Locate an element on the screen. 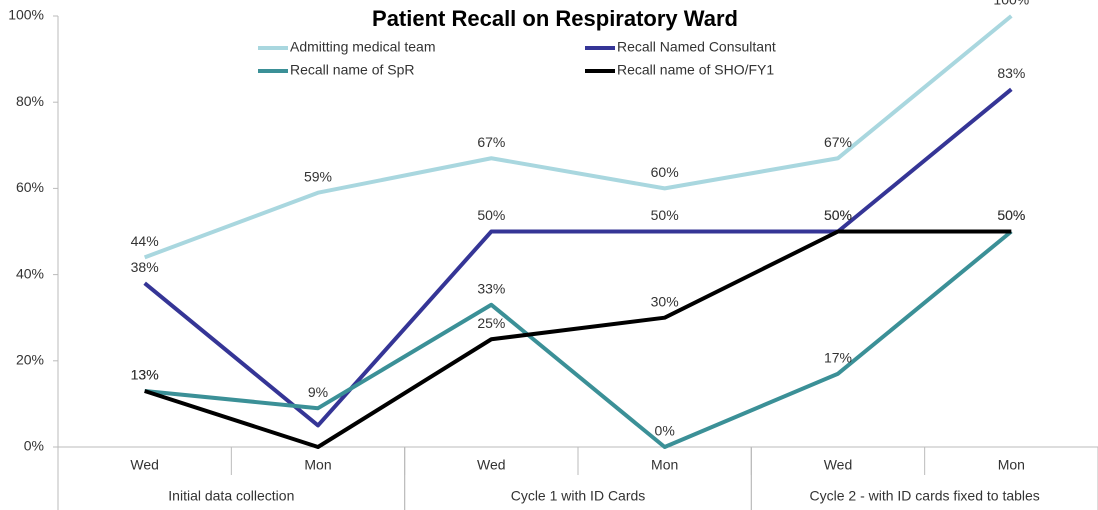 Image resolution: width=1098 pixels, height=510 pixels. data-label: 9% is located at coordinates (318, 392).